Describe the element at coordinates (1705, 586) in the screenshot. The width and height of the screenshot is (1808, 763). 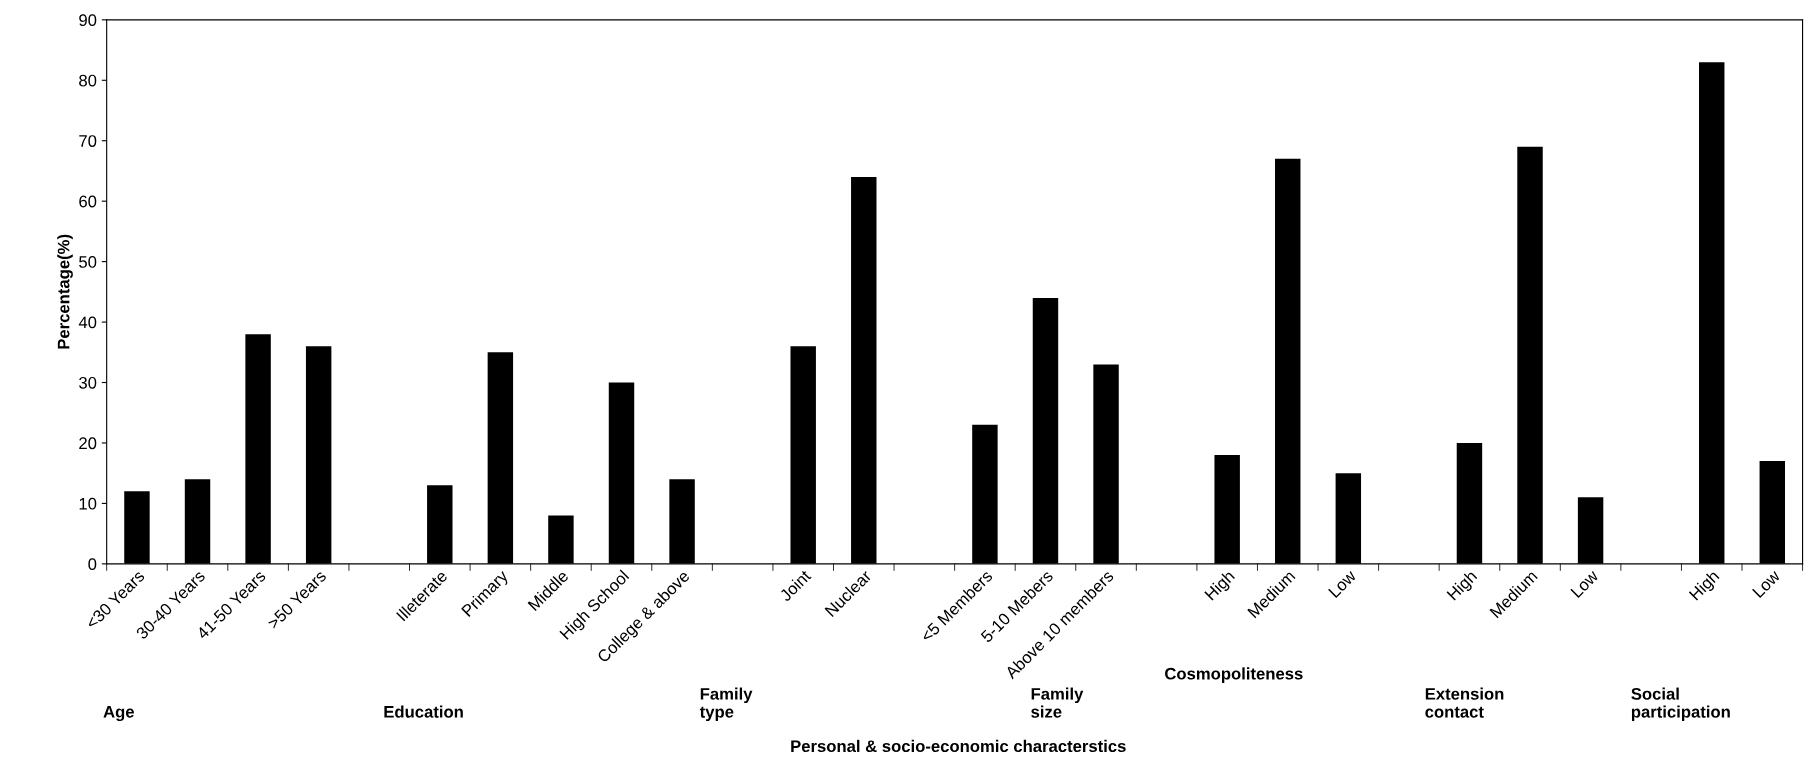
I see `x-tick-label: High` at that location.